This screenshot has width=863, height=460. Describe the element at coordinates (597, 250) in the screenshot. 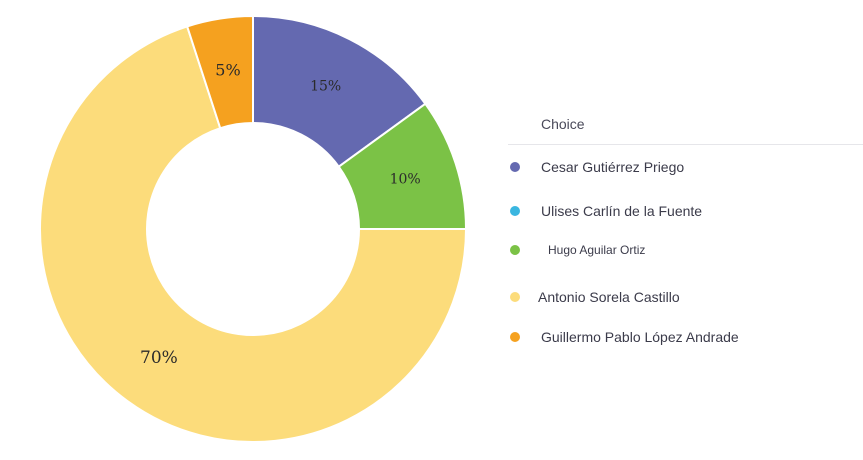

I see `legend-label: Hugo Aguilar Ortiz` at that location.